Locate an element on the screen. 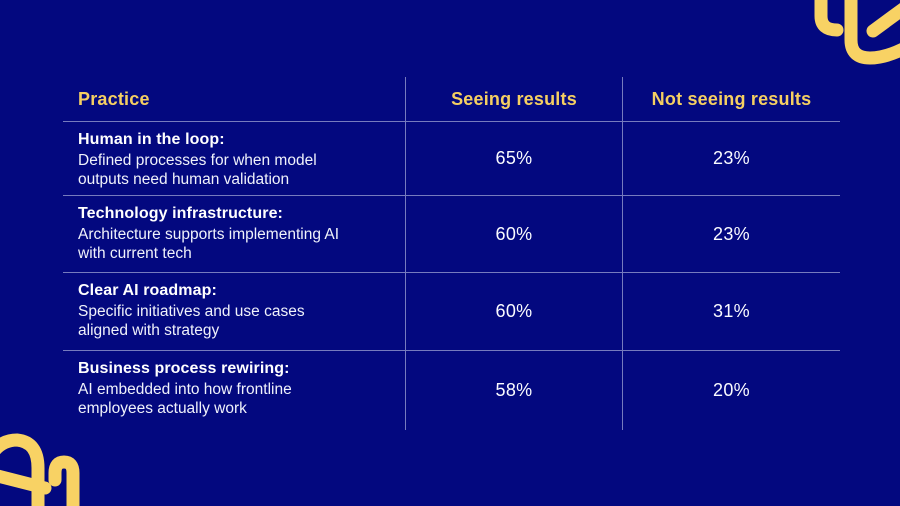  not-seeing-results-value: 31% is located at coordinates (731, 312).